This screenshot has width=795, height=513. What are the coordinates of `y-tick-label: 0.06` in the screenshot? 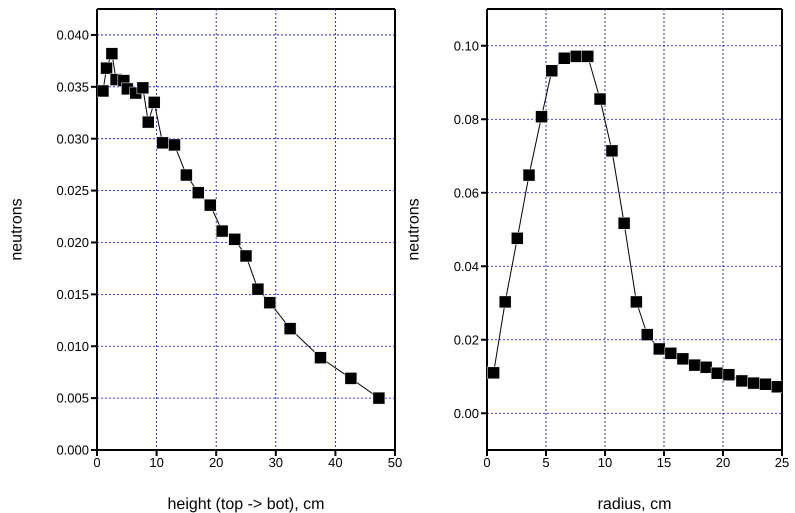 It's located at (466, 192).